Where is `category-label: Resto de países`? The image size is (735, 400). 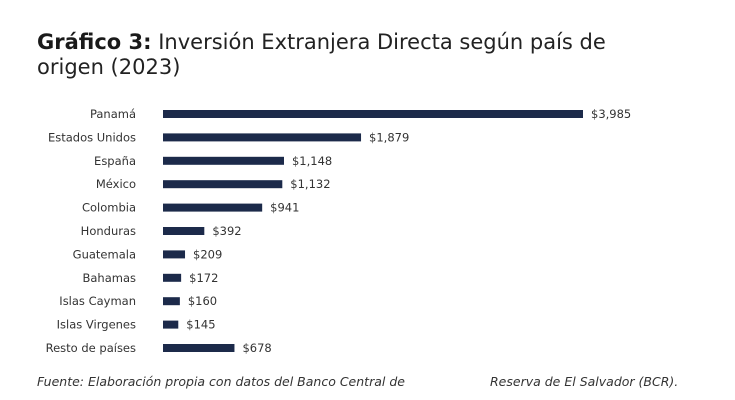 category-label: Resto de países is located at coordinates (91, 348).